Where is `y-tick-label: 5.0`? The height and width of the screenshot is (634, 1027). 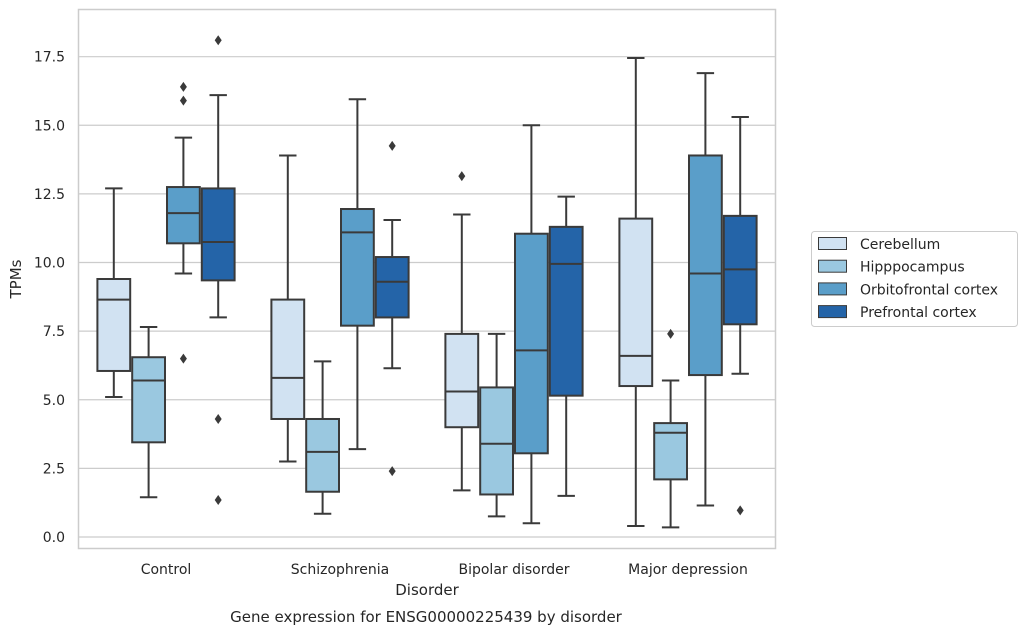
y-tick-label: 5.0 is located at coordinates (54, 401).